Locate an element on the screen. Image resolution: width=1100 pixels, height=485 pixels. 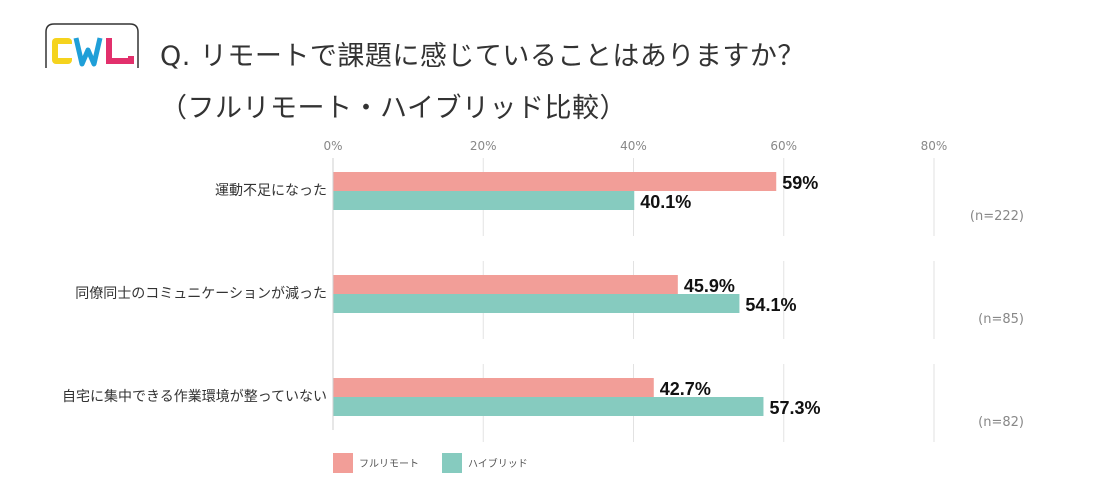
category-label: 同僚同士のコミュニケーションが減った is located at coordinates (201, 293).